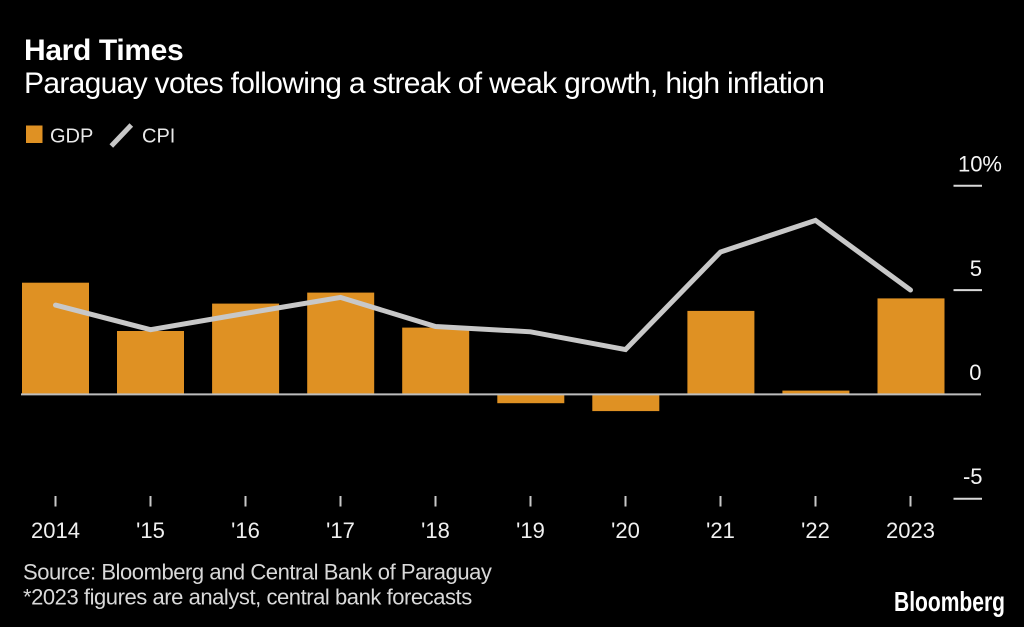 The height and width of the screenshot is (627, 1024). What do you see at coordinates (976, 268) in the screenshot?
I see `svg-text: 5` at bounding box center [976, 268].